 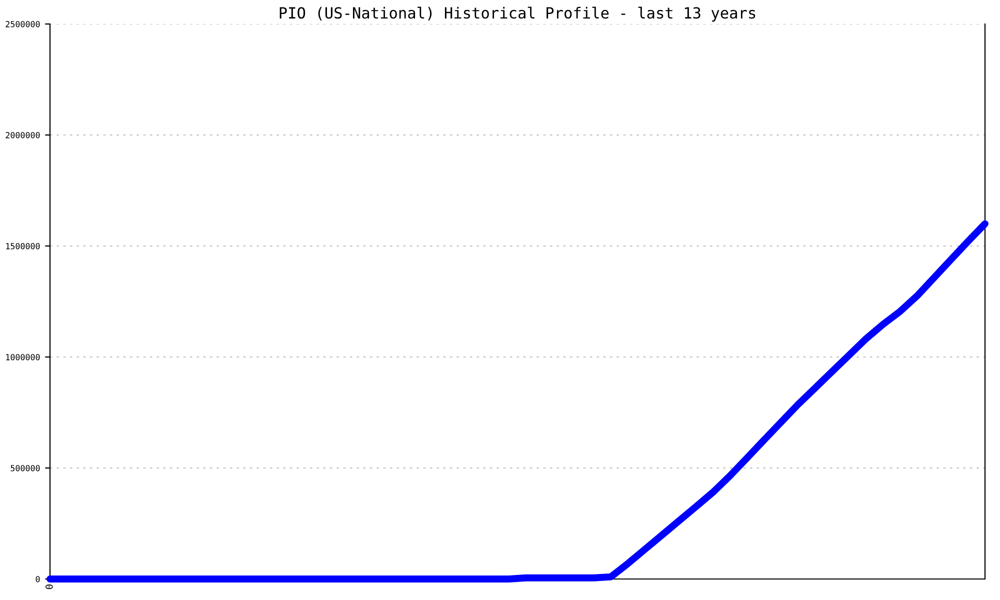 What do you see at coordinates (23, 246) in the screenshot?
I see `y-tick-label: 1500000` at bounding box center [23, 246].